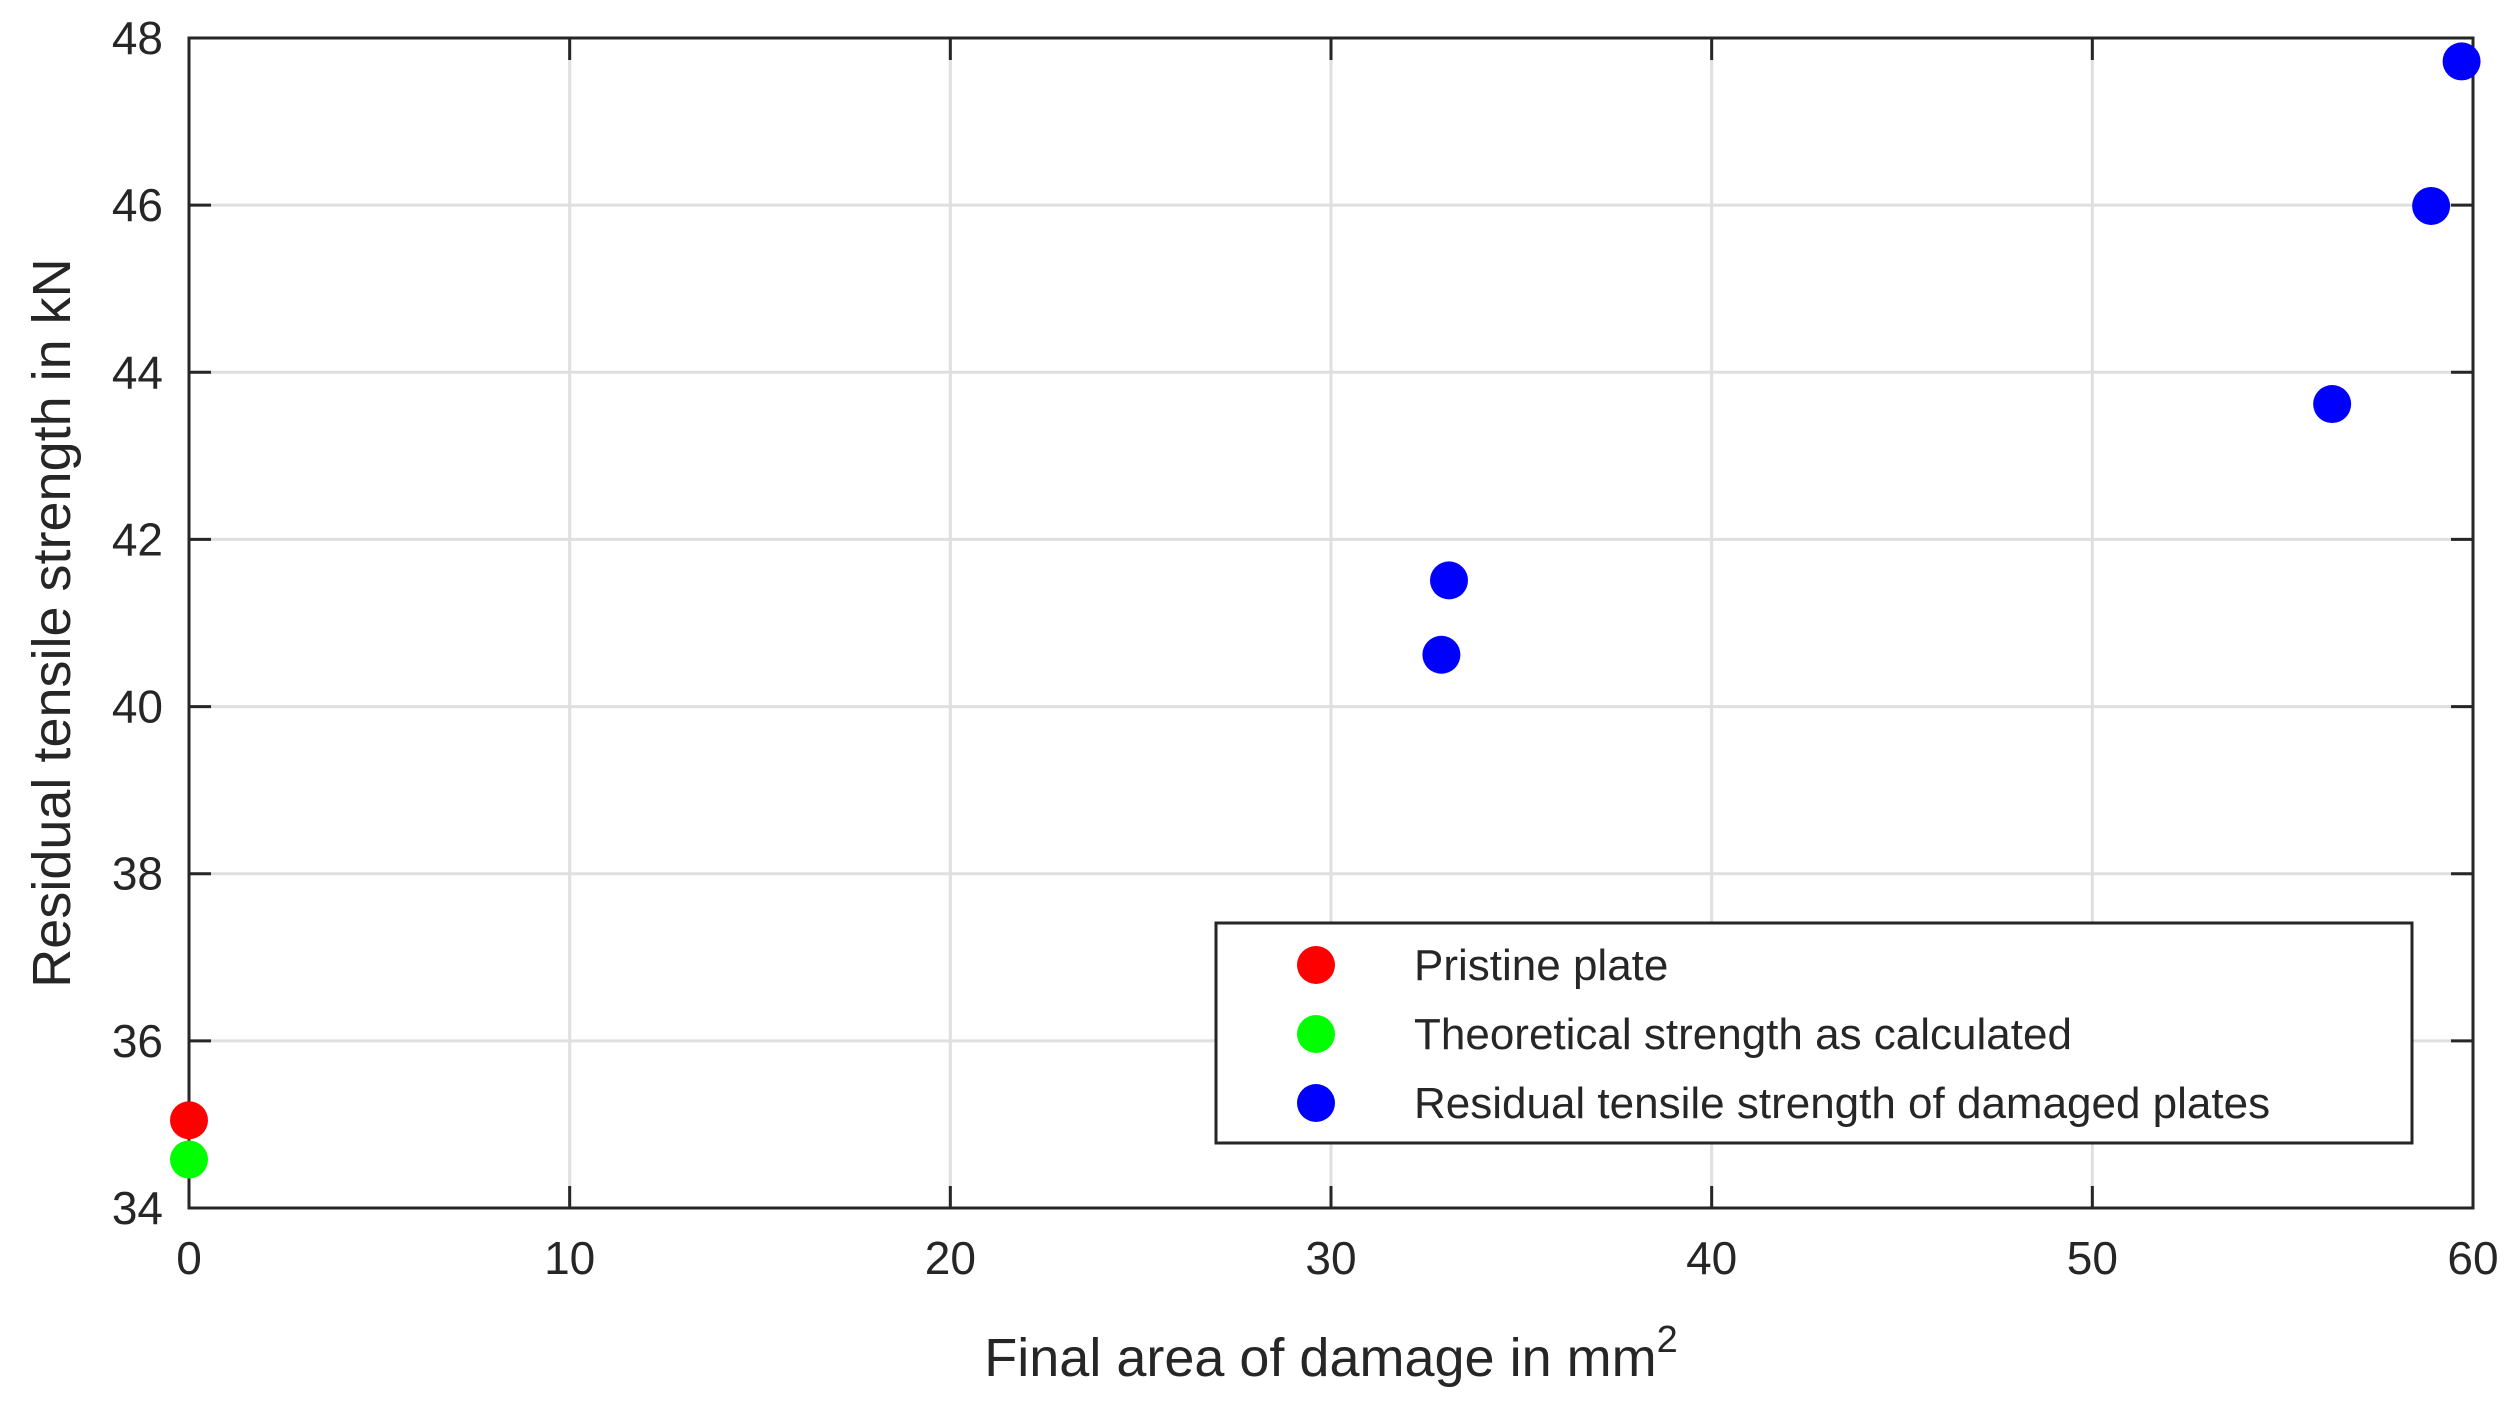 Image resolution: width=2519 pixels, height=1411 pixels. I want to click on legend-label-series-0: Pristine plate, so click(1541, 965).